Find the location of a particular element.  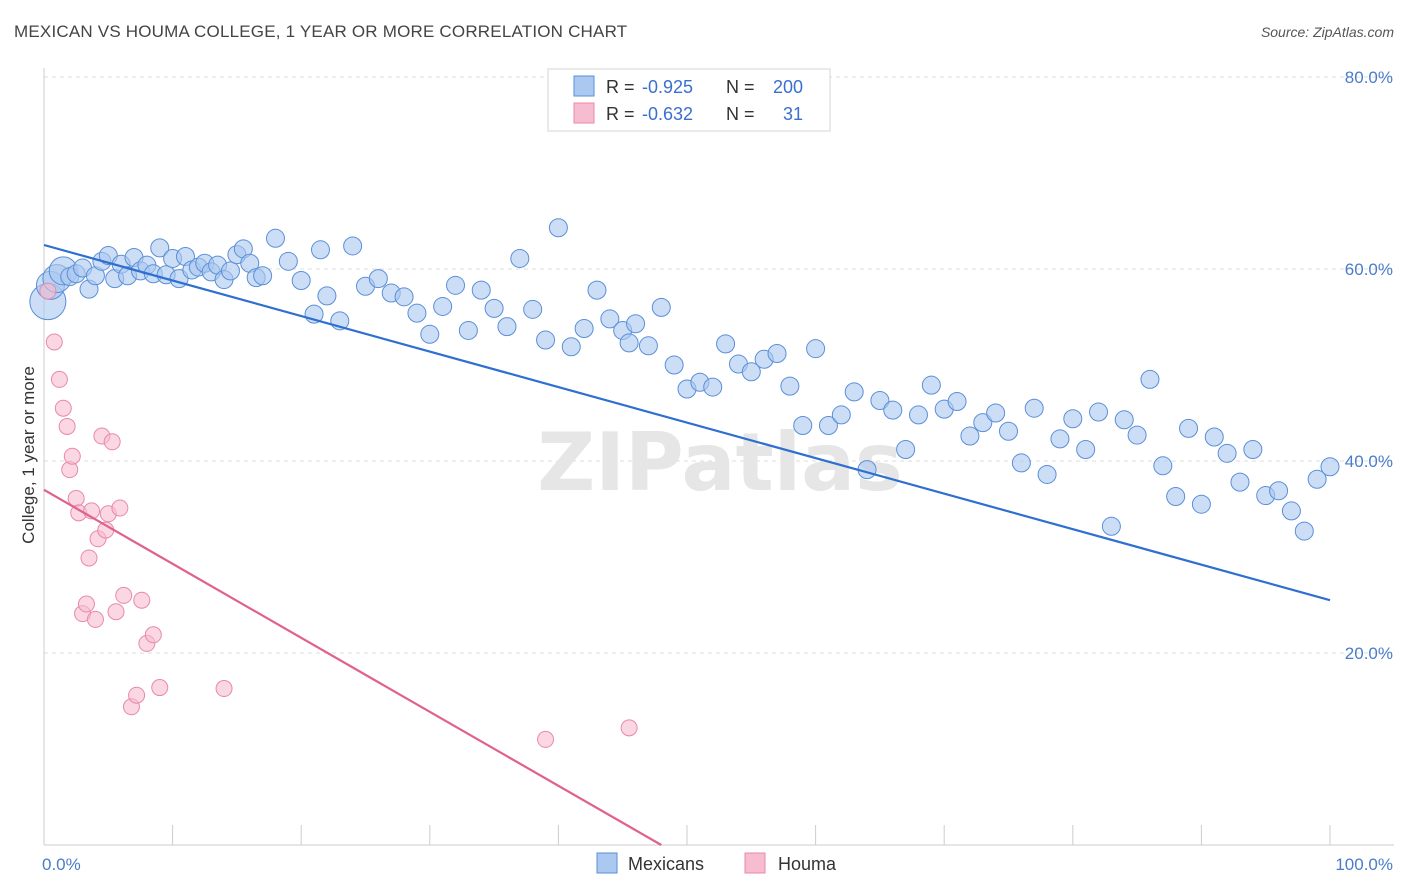

legend-r-label-2: R = is located at coordinates (620, 114).